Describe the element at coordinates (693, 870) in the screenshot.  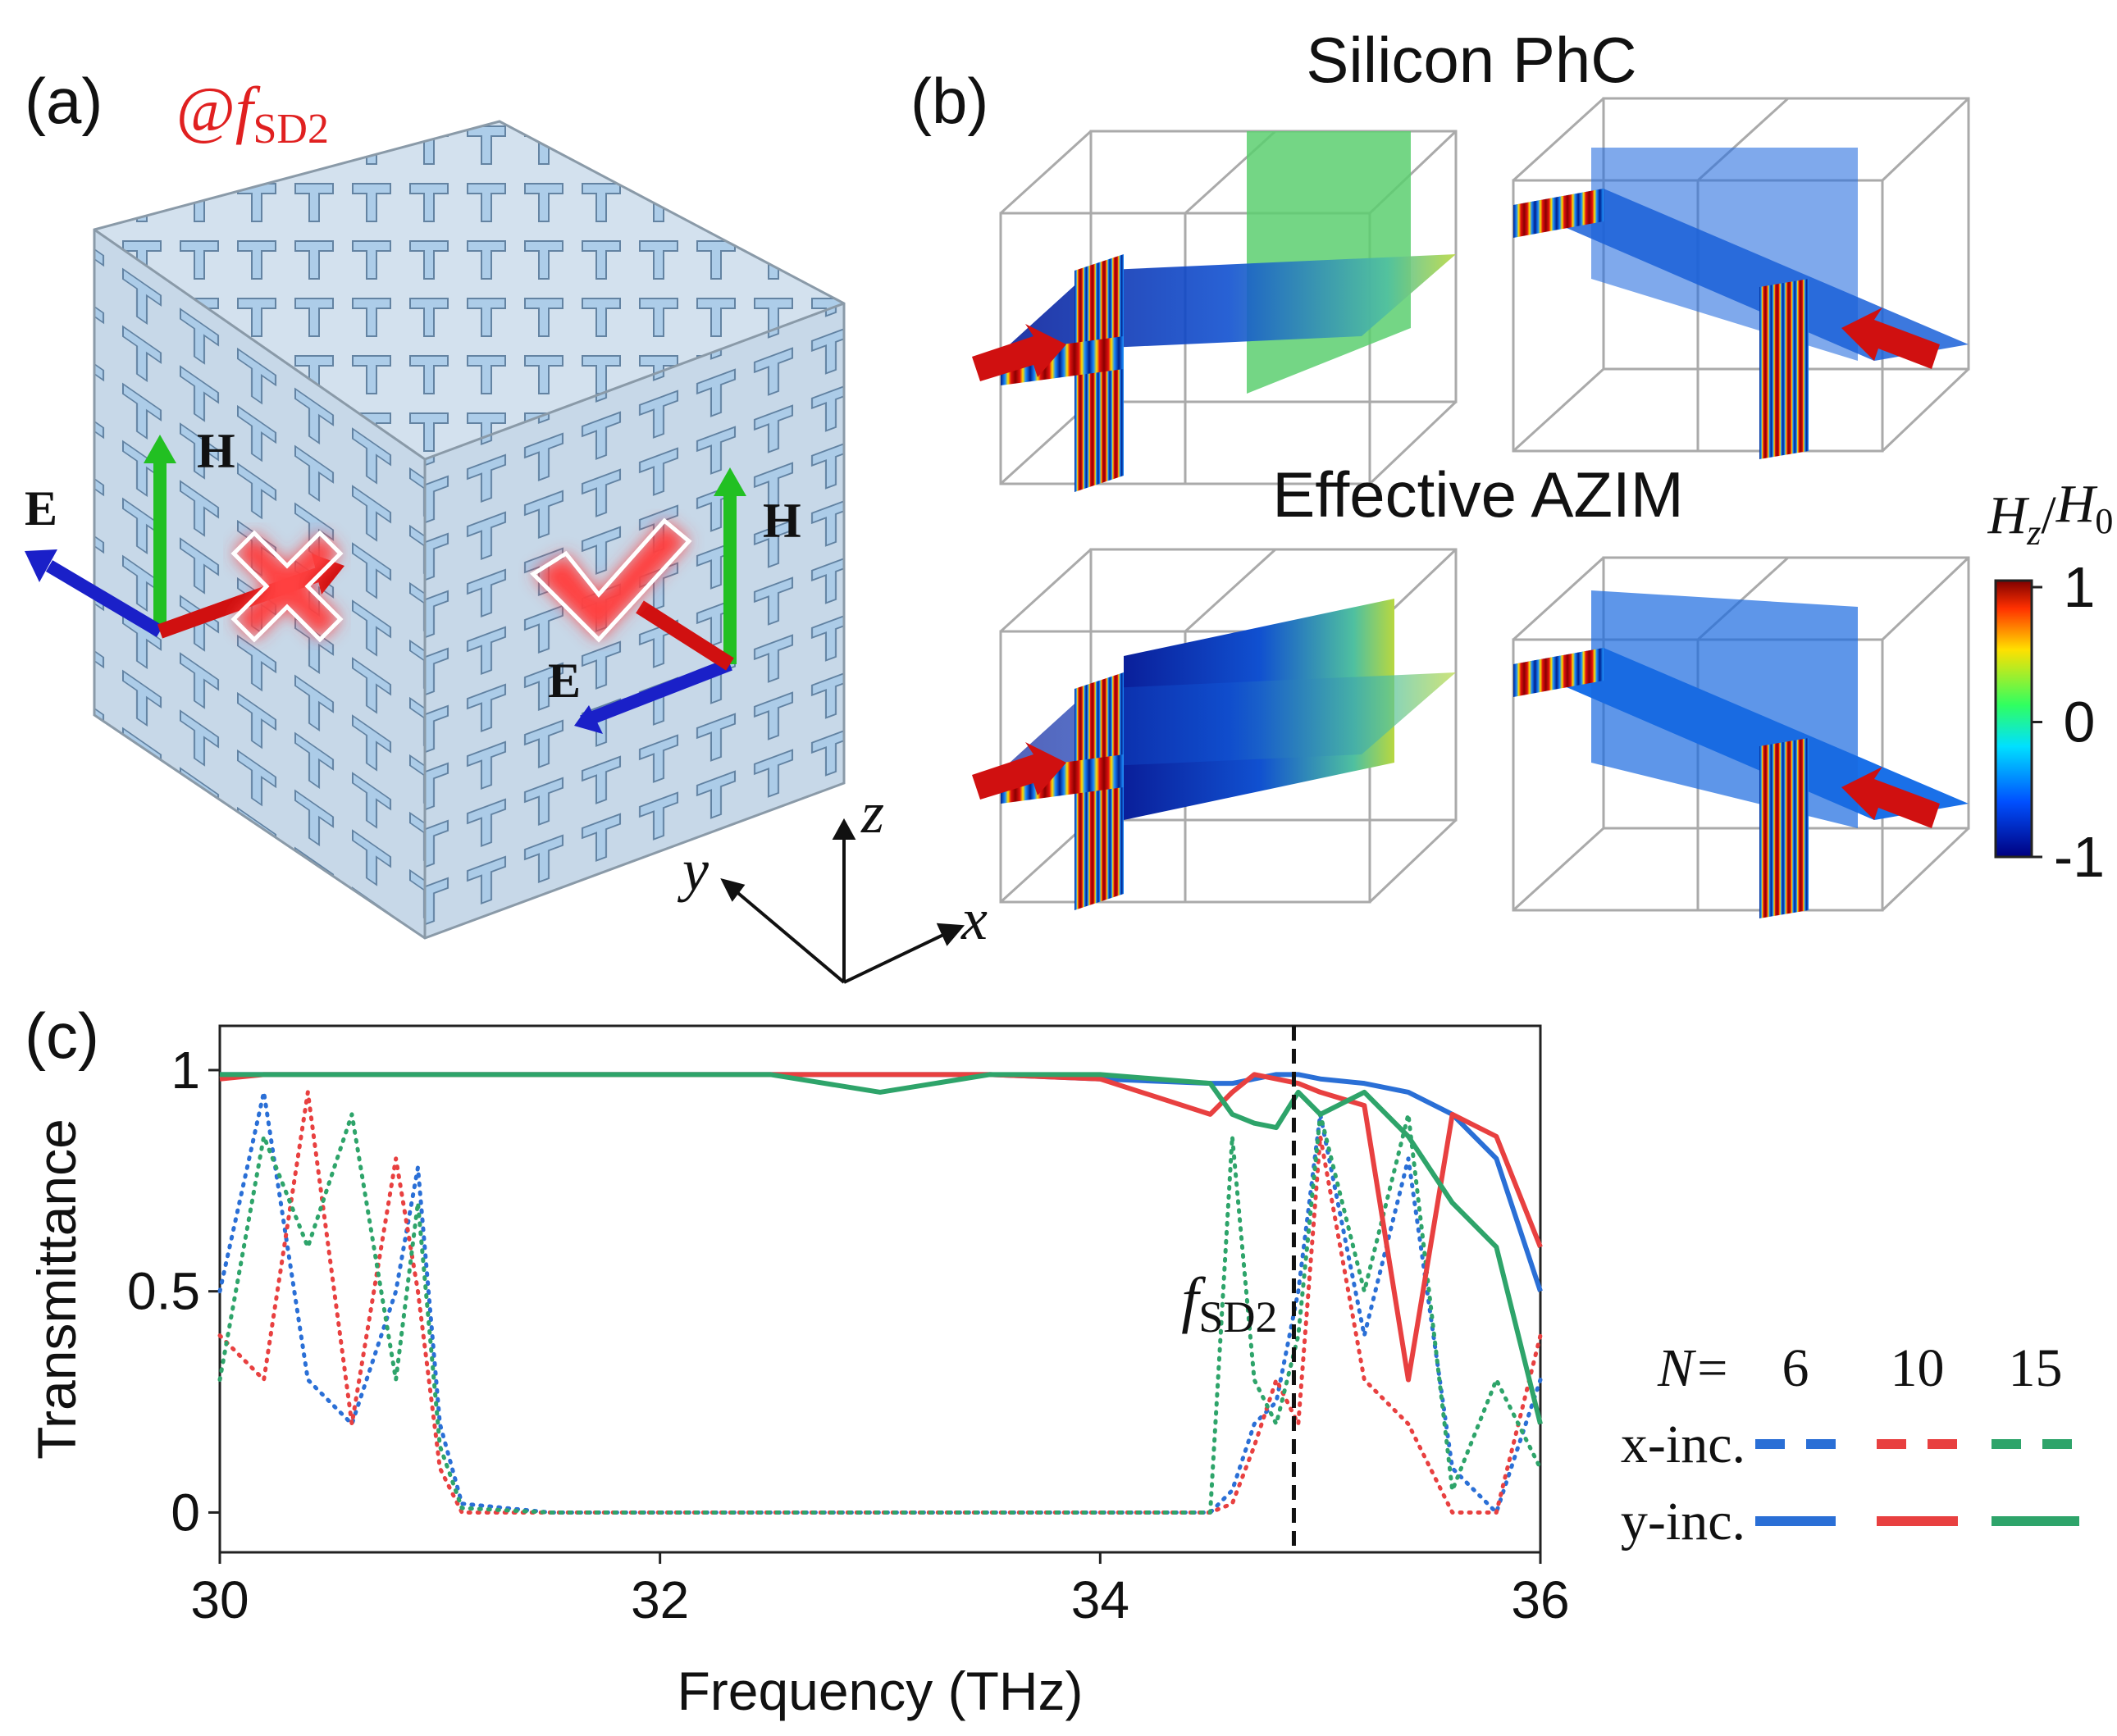
I see `axis-name: y` at that location.